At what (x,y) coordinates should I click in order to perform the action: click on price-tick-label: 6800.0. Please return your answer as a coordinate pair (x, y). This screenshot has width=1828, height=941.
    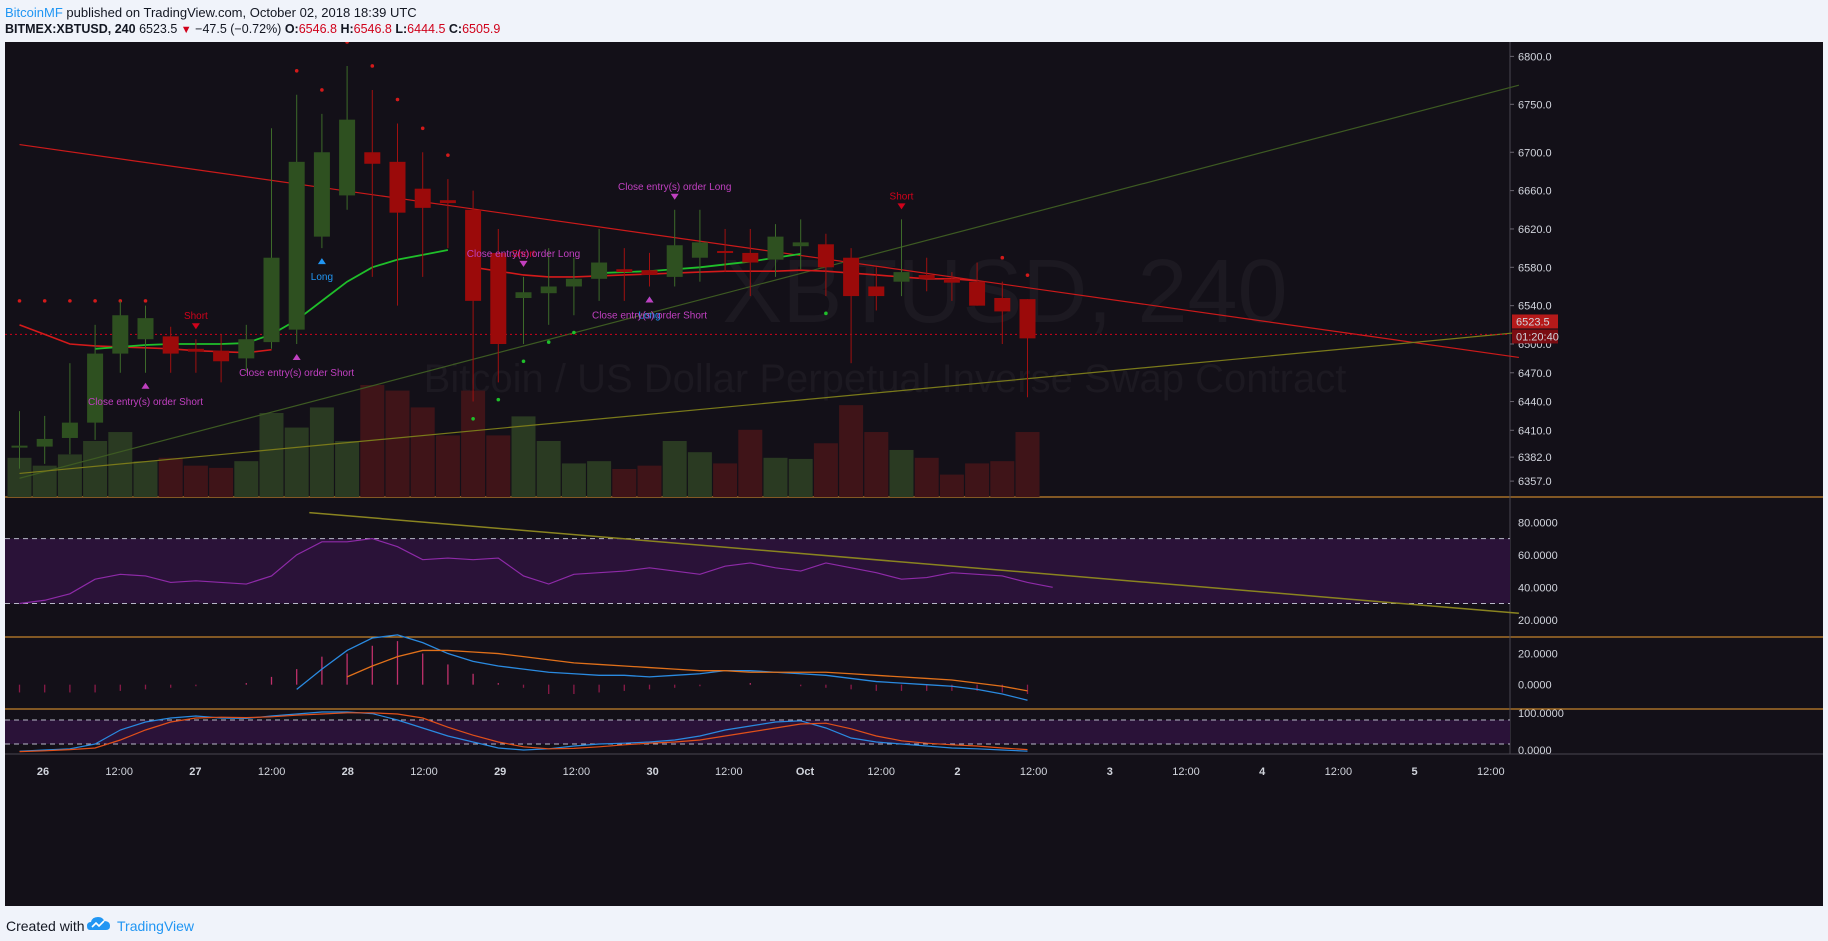
    Looking at the image, I should click on (1535, 57).